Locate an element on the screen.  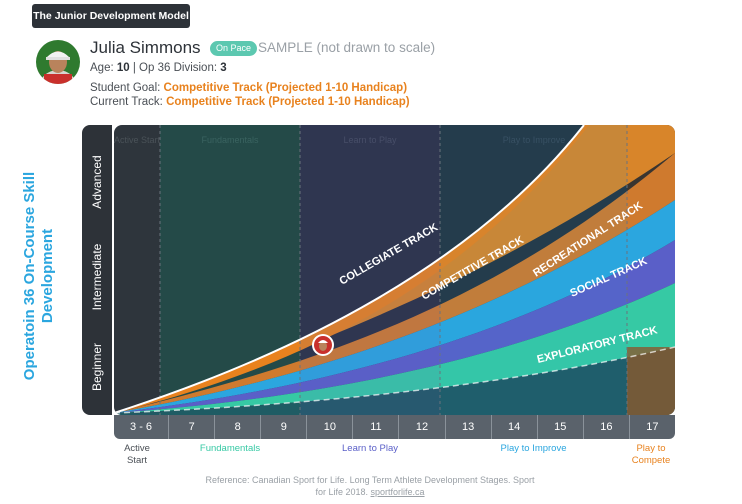
age-cell: 9 is located at coordinates (284, 427).